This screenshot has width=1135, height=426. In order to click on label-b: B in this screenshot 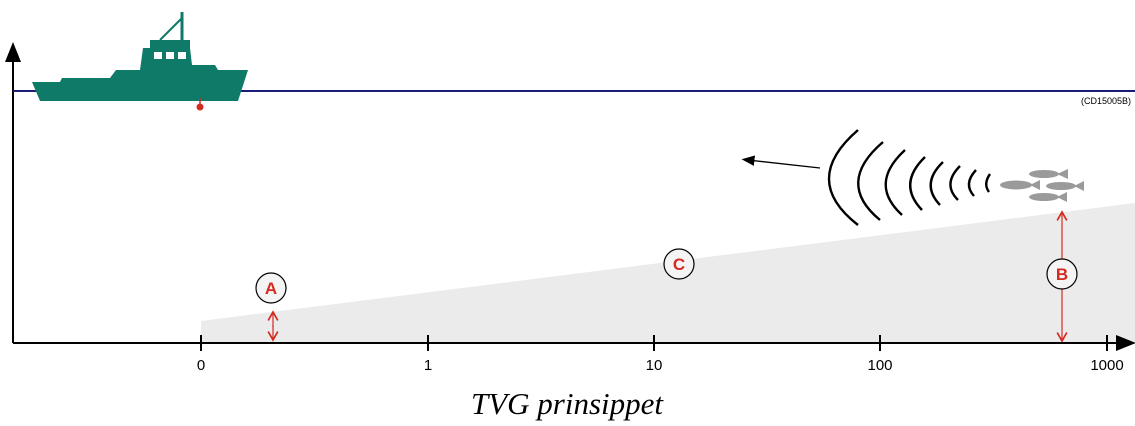, I will do `click(1062, 274)`.